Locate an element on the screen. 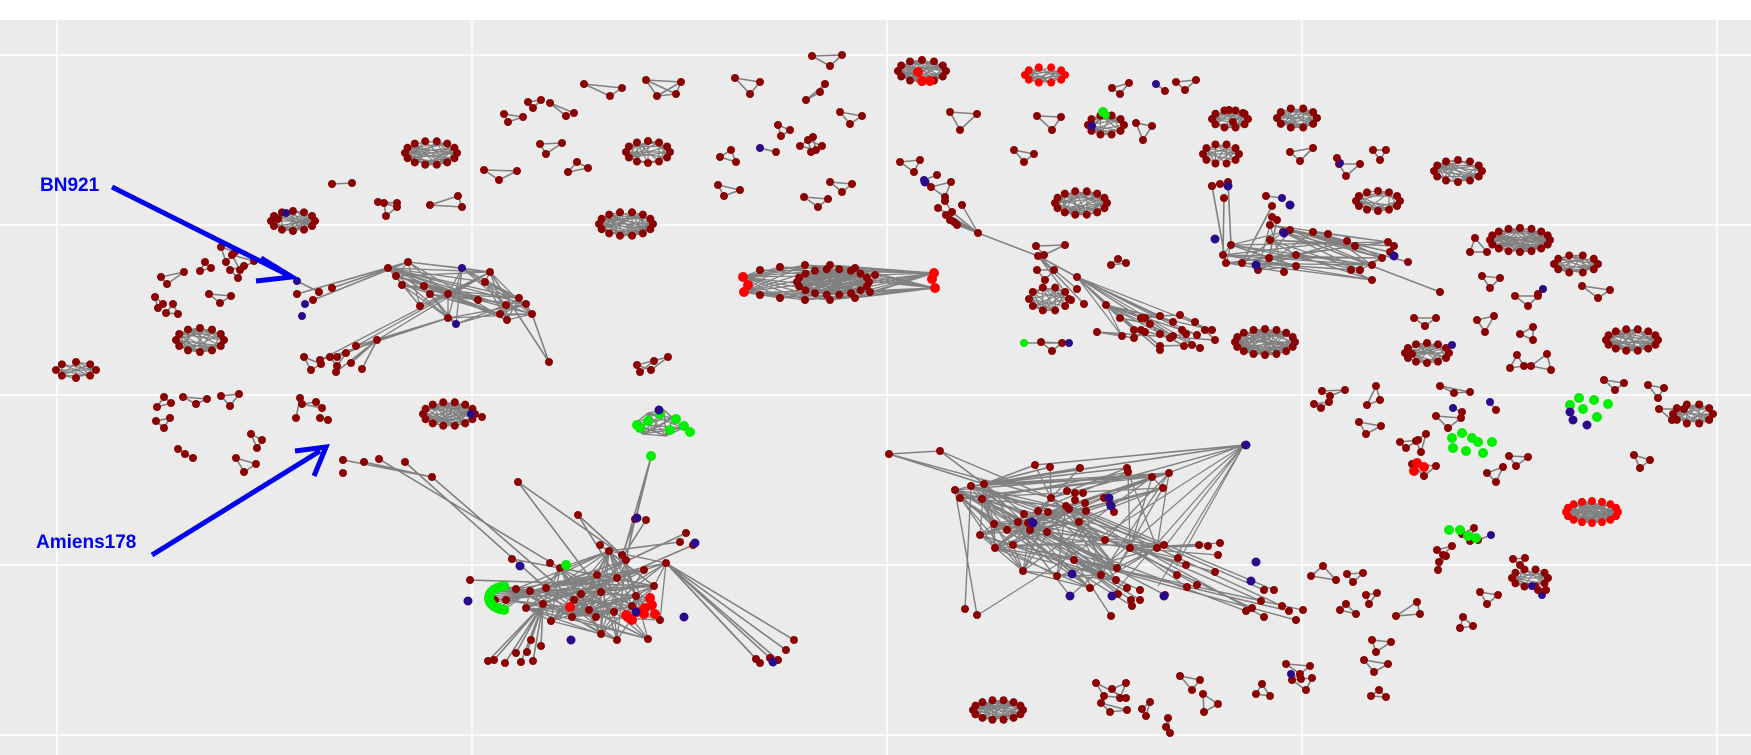 The image size is (1751, 755). annotation-arrow-amiens178 is located at coordinates (236, 503).